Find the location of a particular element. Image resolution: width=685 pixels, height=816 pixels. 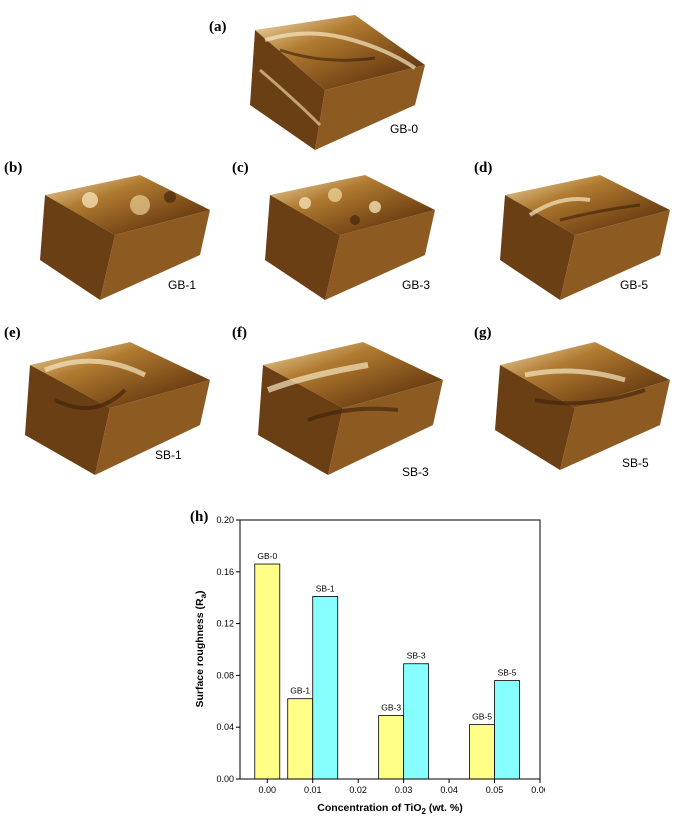

panel-label-g: (g) is located at coordinates (483, 333).